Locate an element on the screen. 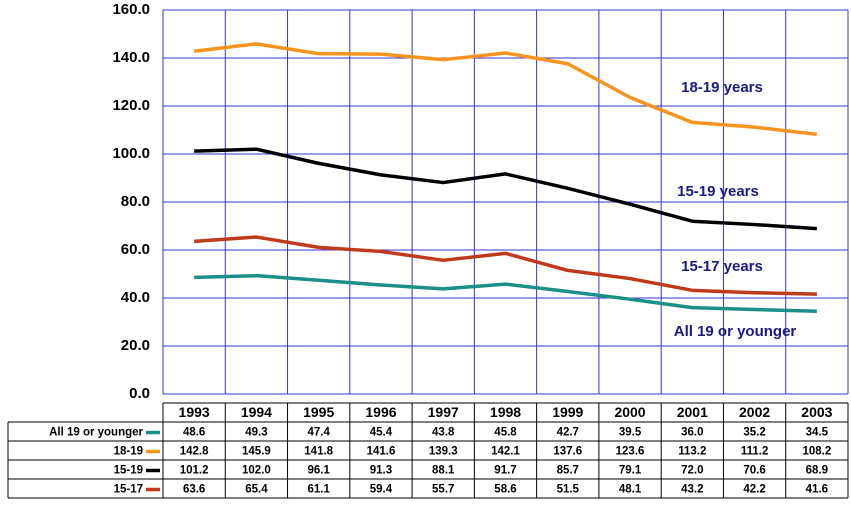 The image size is (851, 506). table-cell: 96.1 is located at coordinates (318, 471).